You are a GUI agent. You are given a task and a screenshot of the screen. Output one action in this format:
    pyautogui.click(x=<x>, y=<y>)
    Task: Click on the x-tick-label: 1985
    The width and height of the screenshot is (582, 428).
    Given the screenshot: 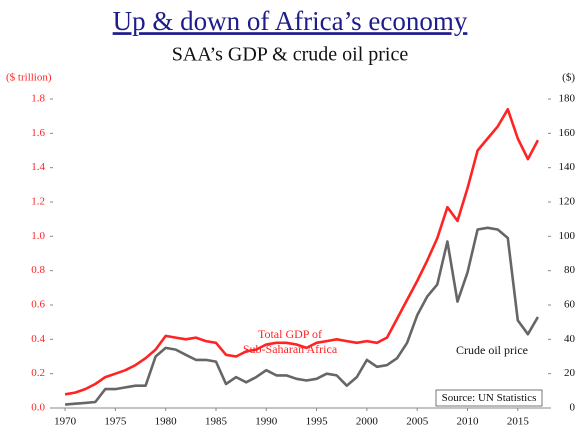 What is the action you would take?
    pyautogui.click(x=216, y=422)
    